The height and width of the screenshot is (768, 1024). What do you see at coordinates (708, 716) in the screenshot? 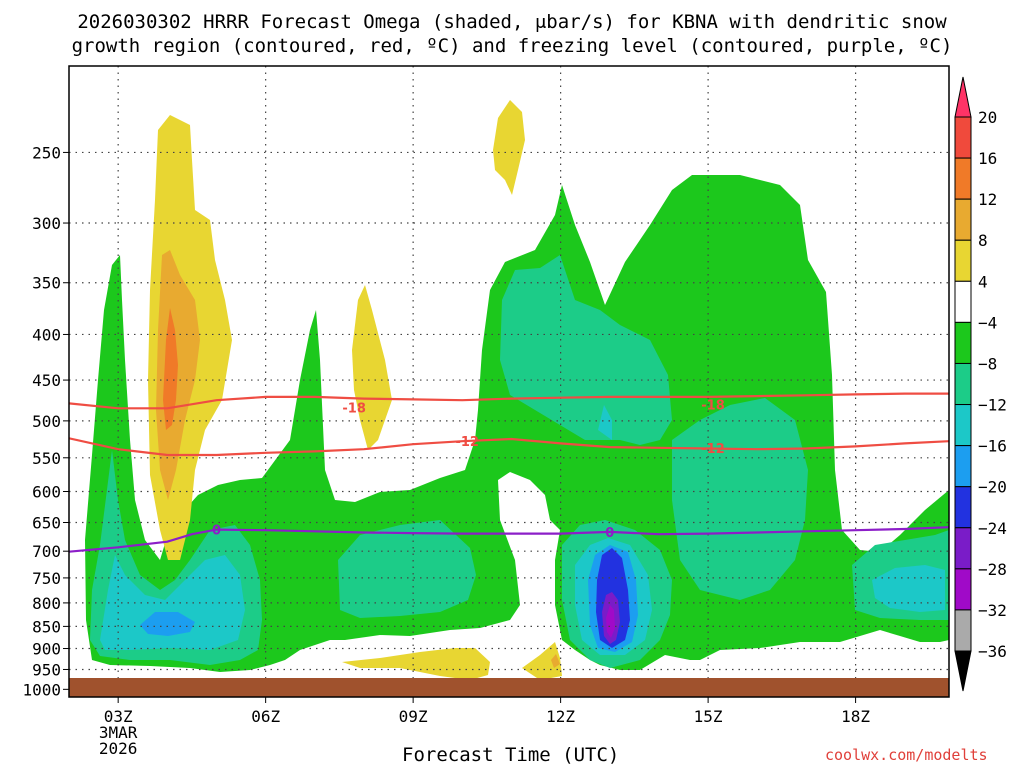
I see `x-tick-label: 15Z` at bounding box center [708, 716].